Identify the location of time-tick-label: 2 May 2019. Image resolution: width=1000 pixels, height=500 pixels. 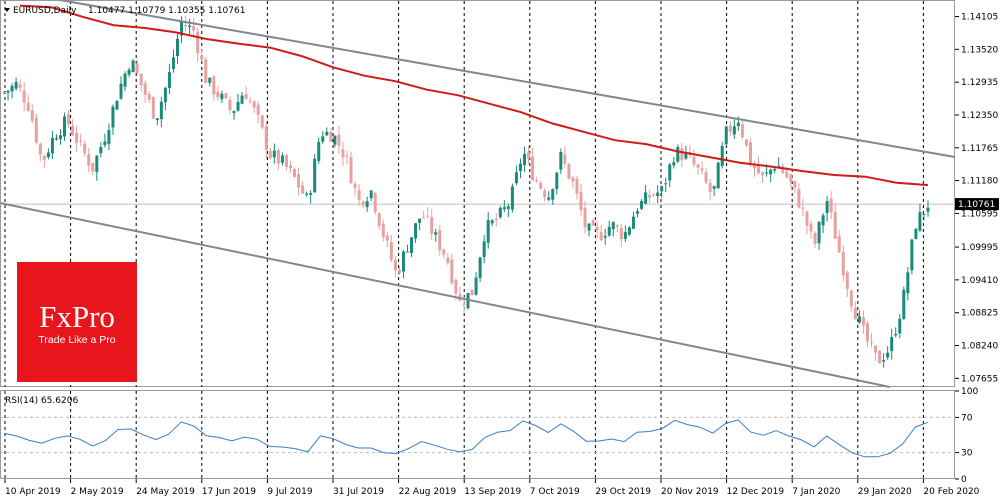
(97, 492).